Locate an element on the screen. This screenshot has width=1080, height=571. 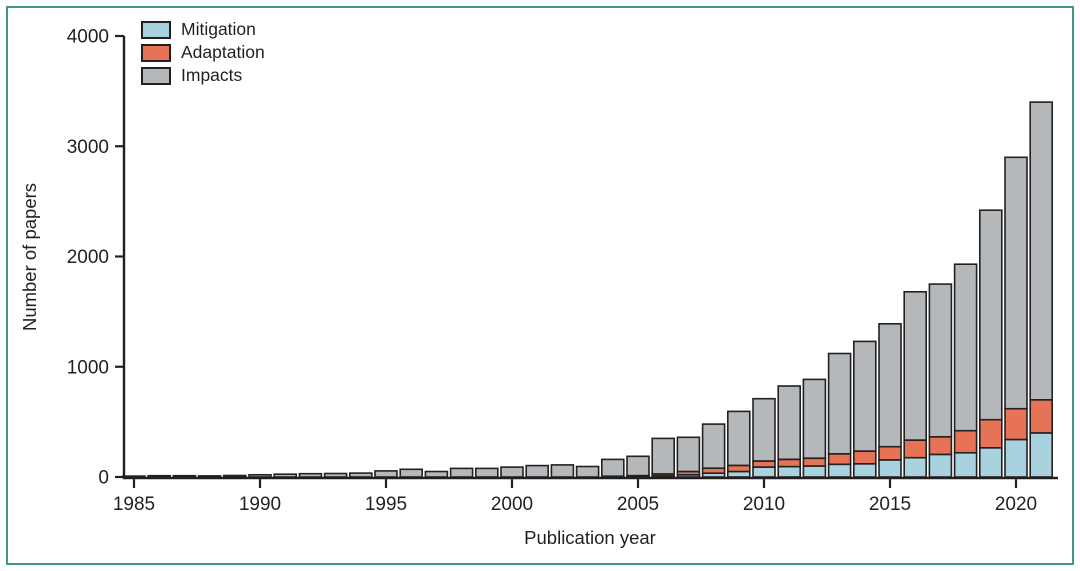
bar-segment-1997-impacts is located at coordinates (436, 474).